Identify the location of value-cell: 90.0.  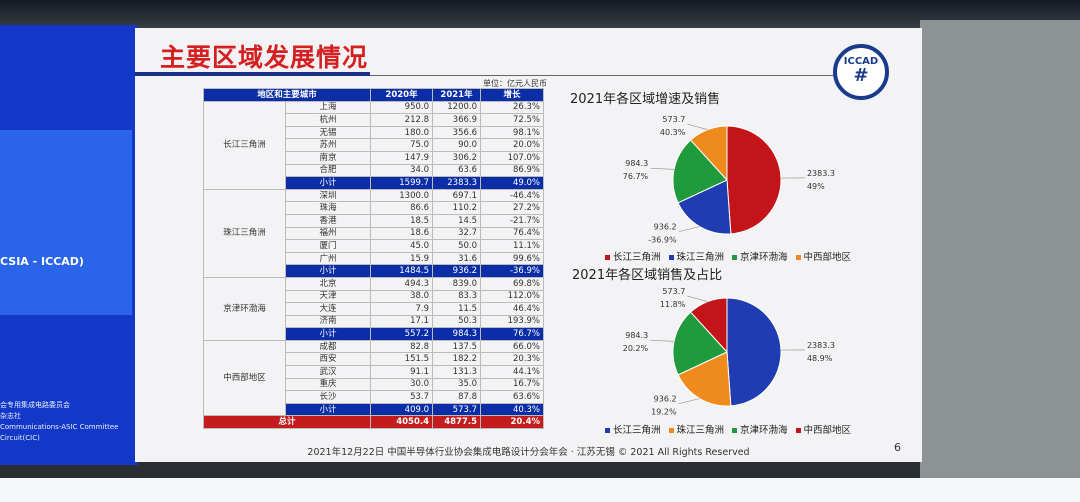
(457, 145).